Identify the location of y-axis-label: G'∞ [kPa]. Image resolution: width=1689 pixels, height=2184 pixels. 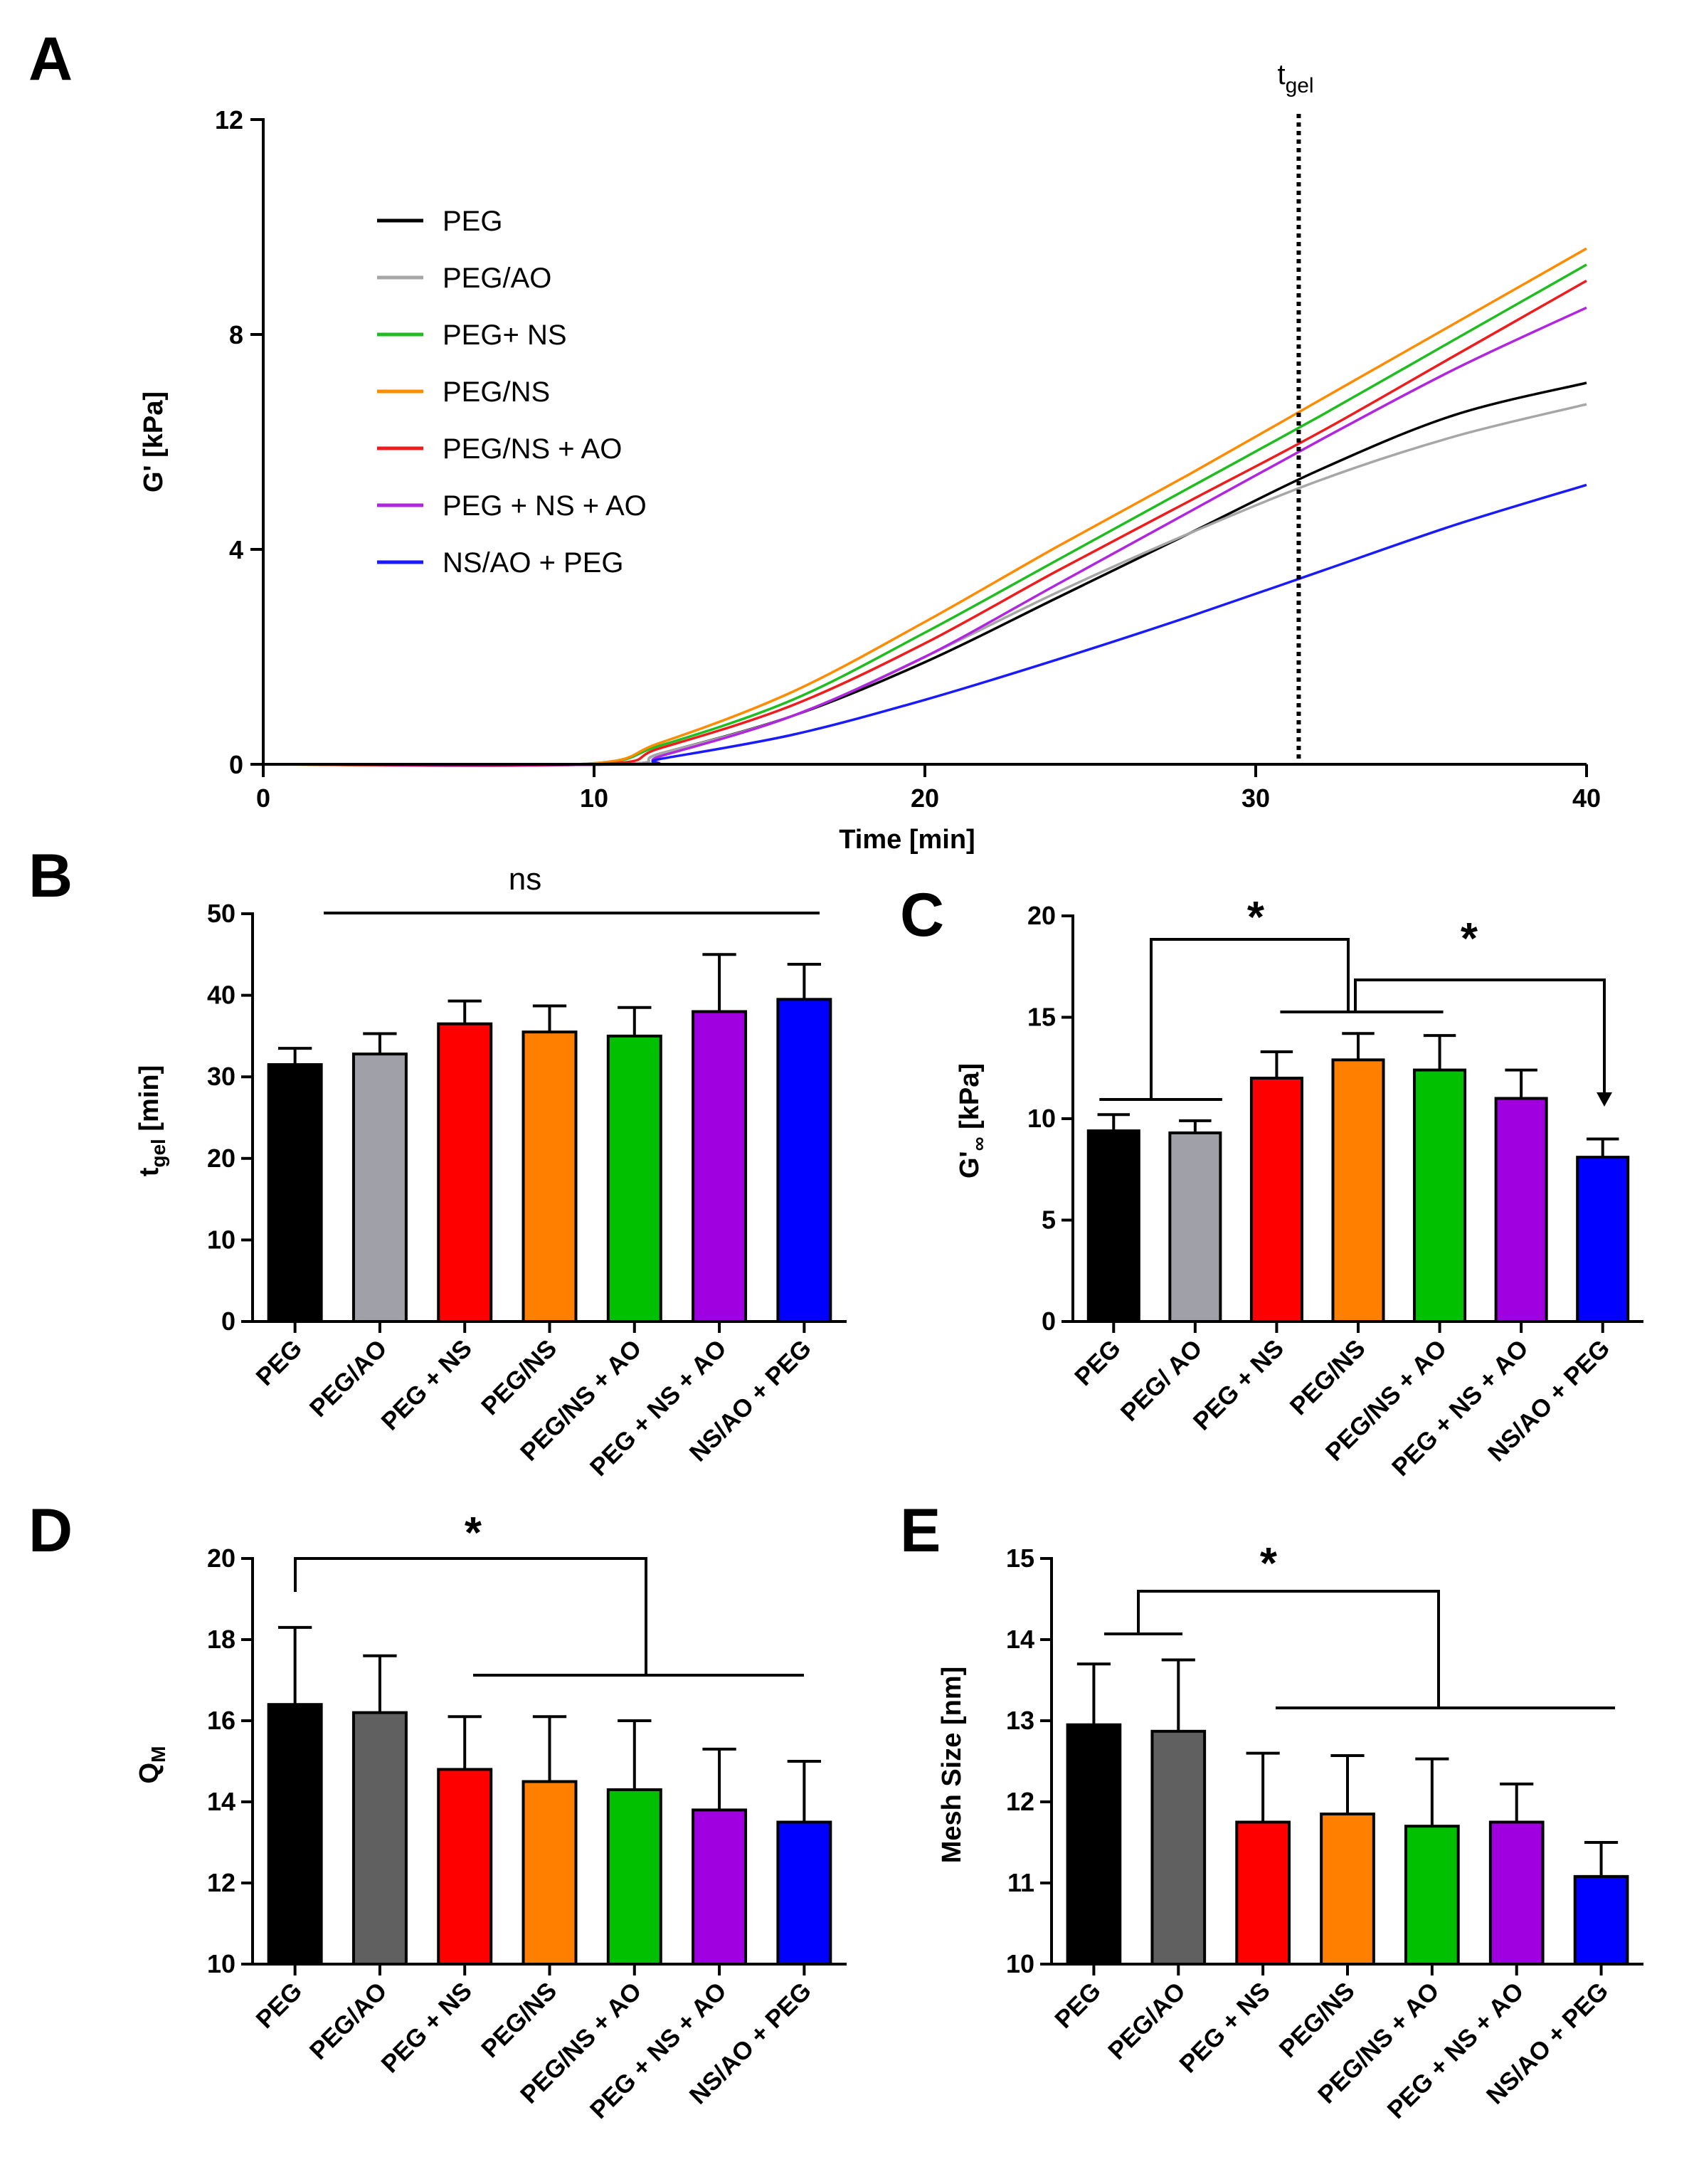
(972, 1120).